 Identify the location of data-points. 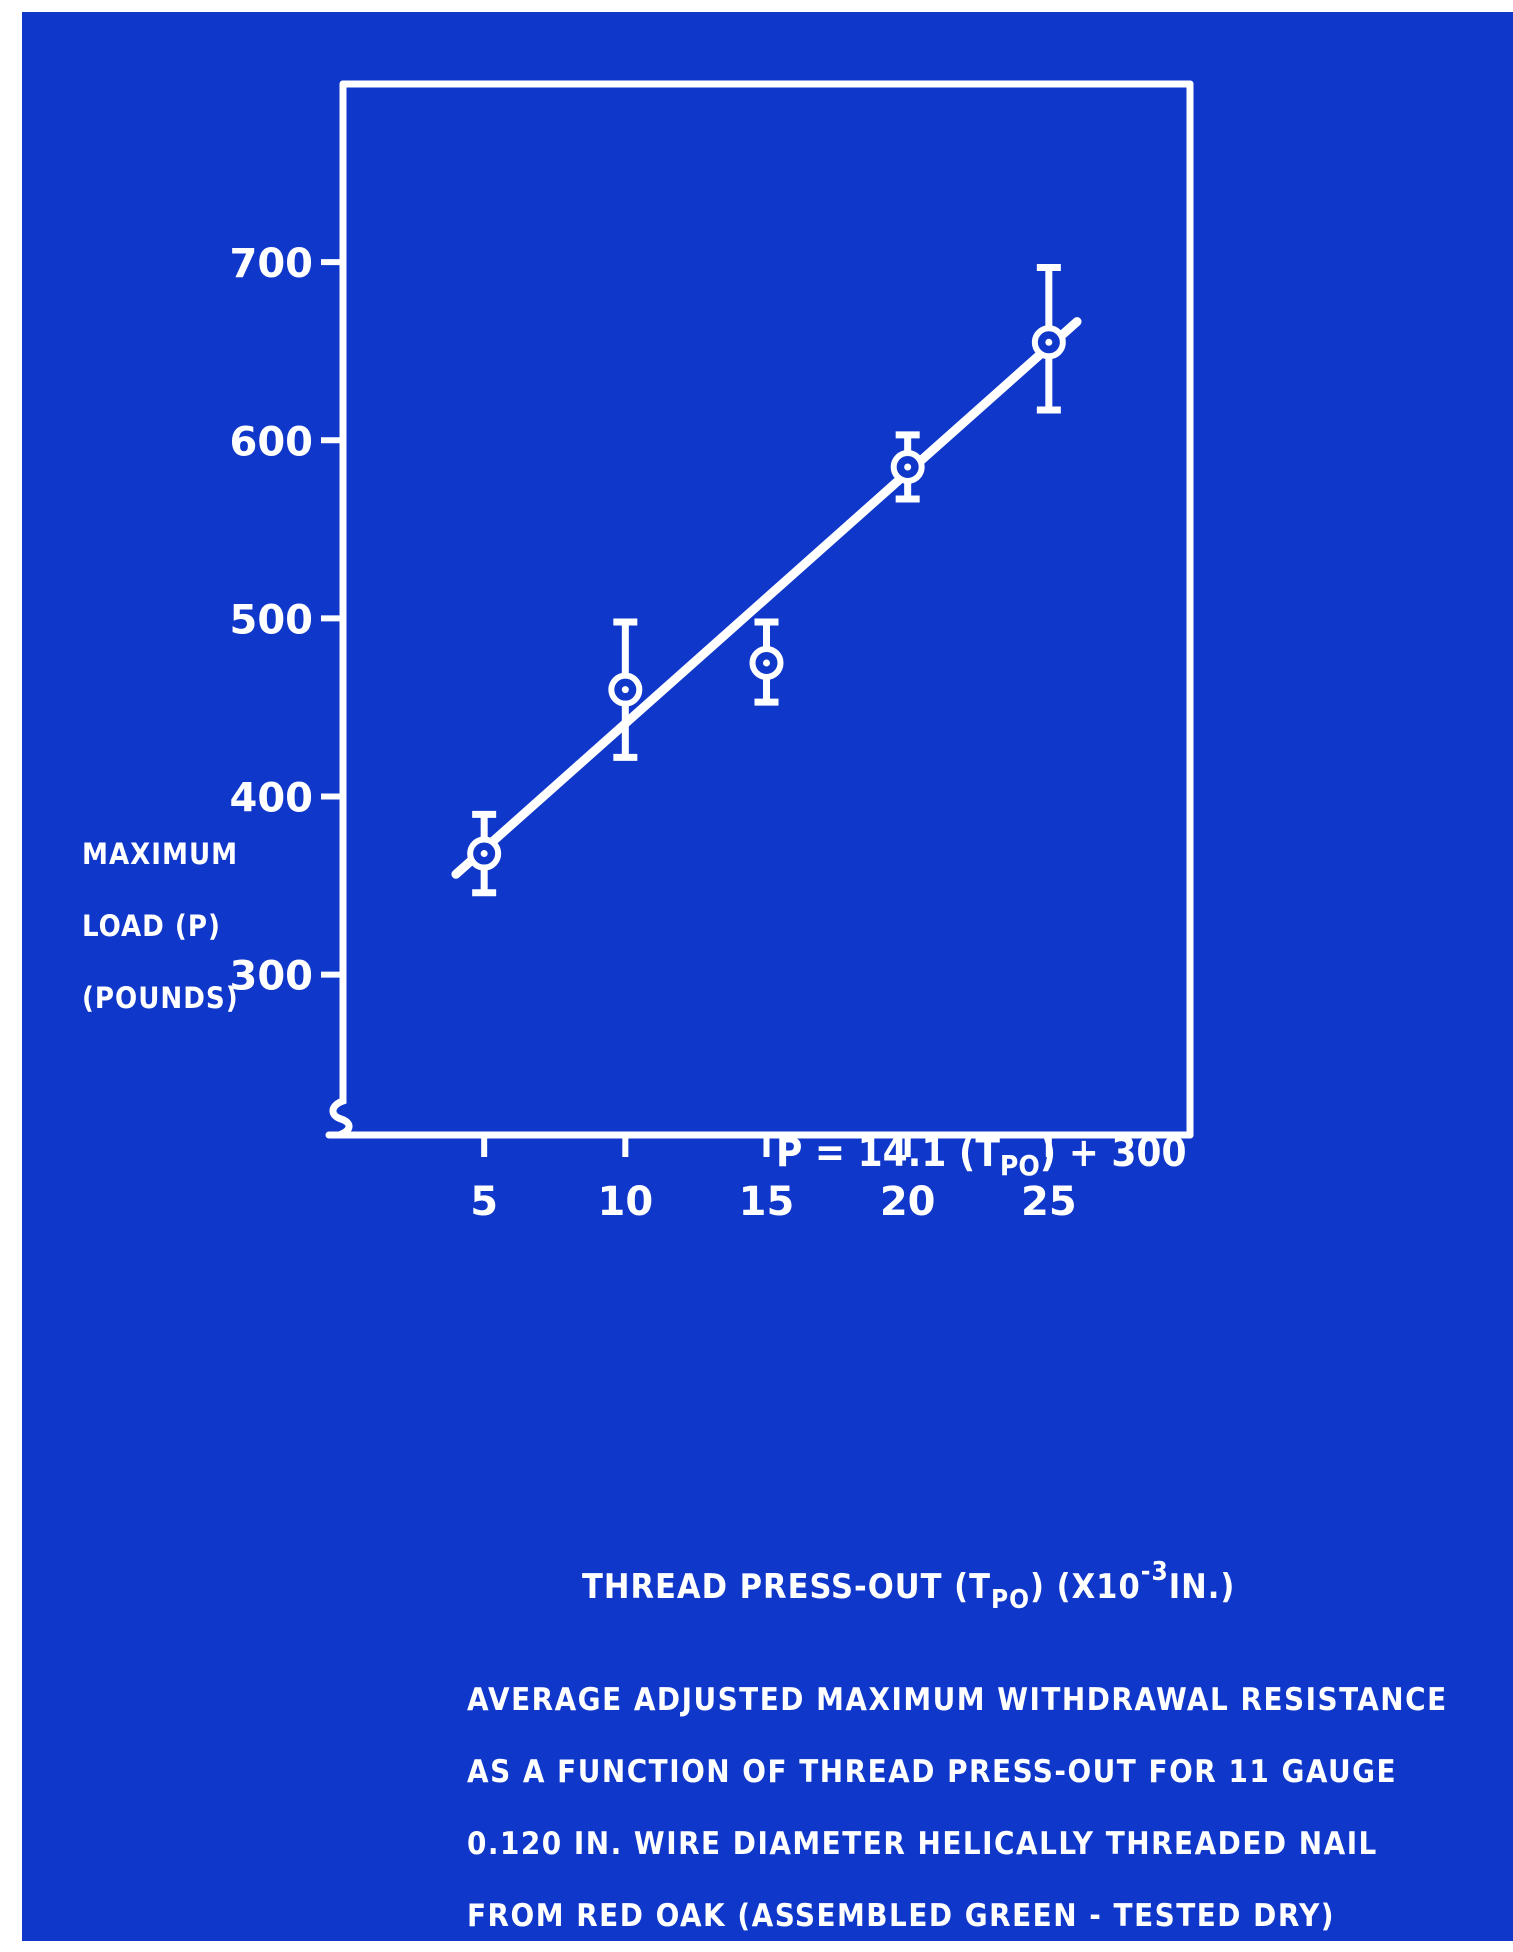
(766, 580).